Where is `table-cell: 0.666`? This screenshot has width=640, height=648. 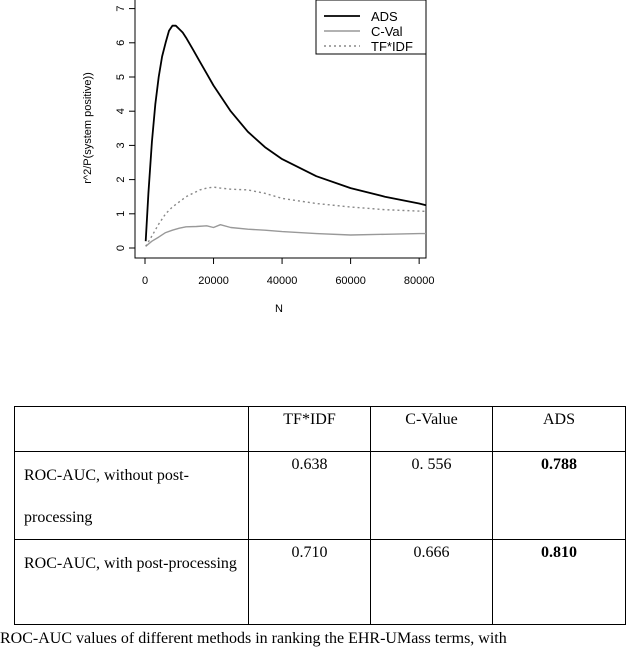
table-cell: 0.666 is located at coordinates (431, 582).